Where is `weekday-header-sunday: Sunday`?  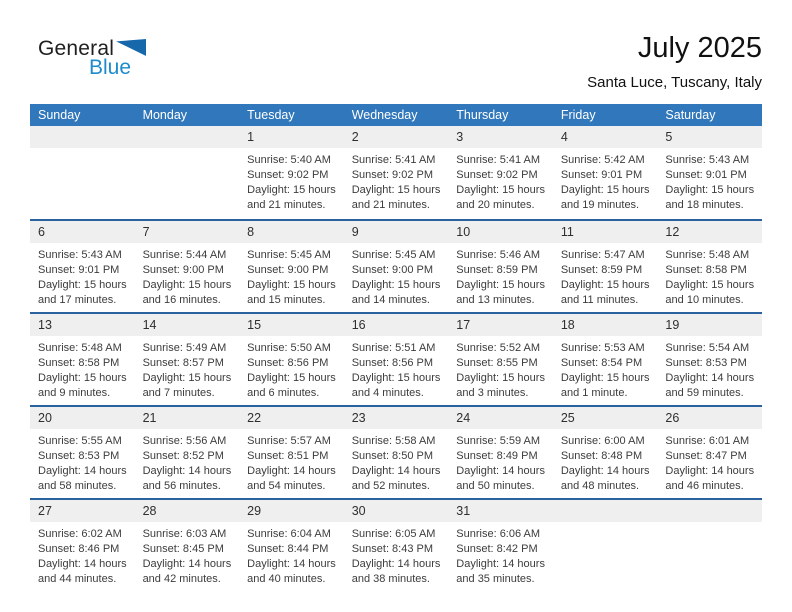
weekday-header-sunday: Sunday is located at coordinates (59, 115).